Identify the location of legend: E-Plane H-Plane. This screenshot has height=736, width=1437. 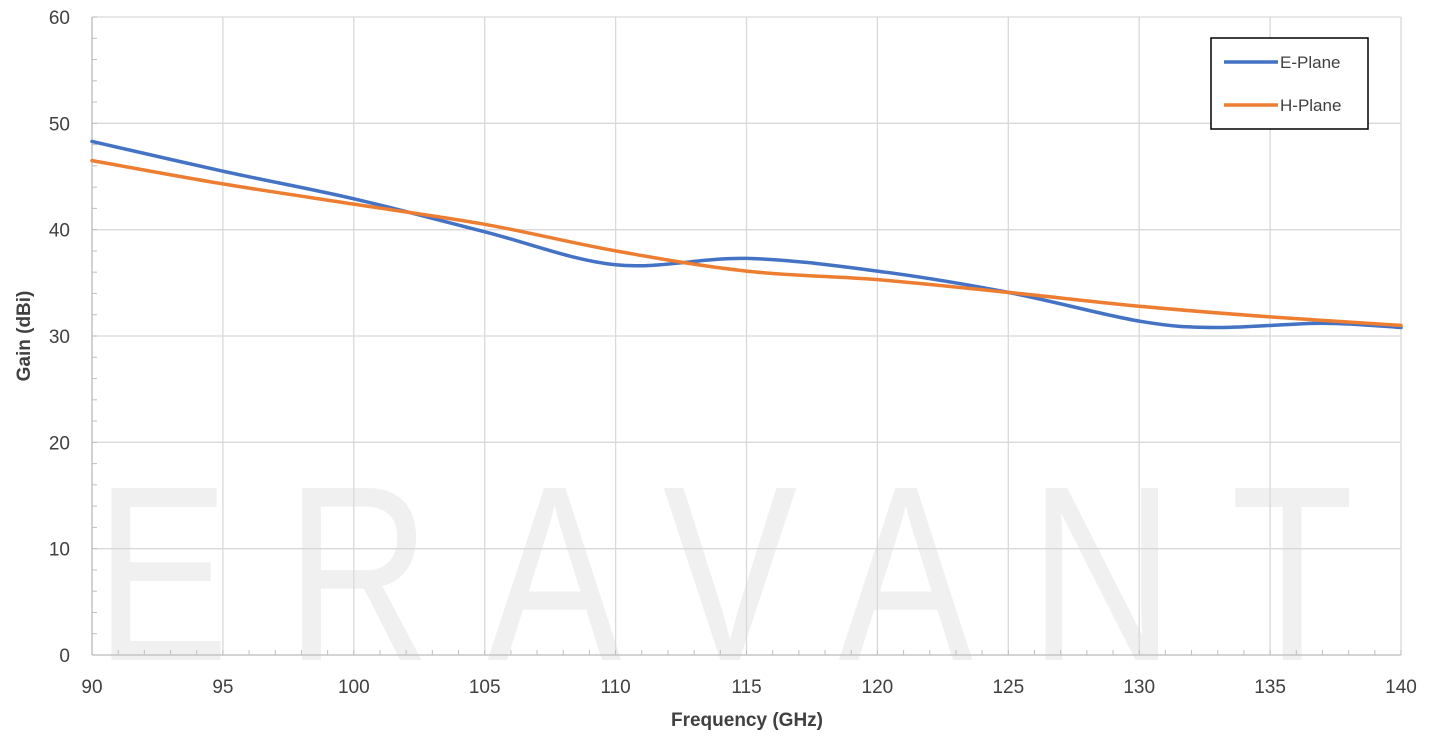
(1289, 83).